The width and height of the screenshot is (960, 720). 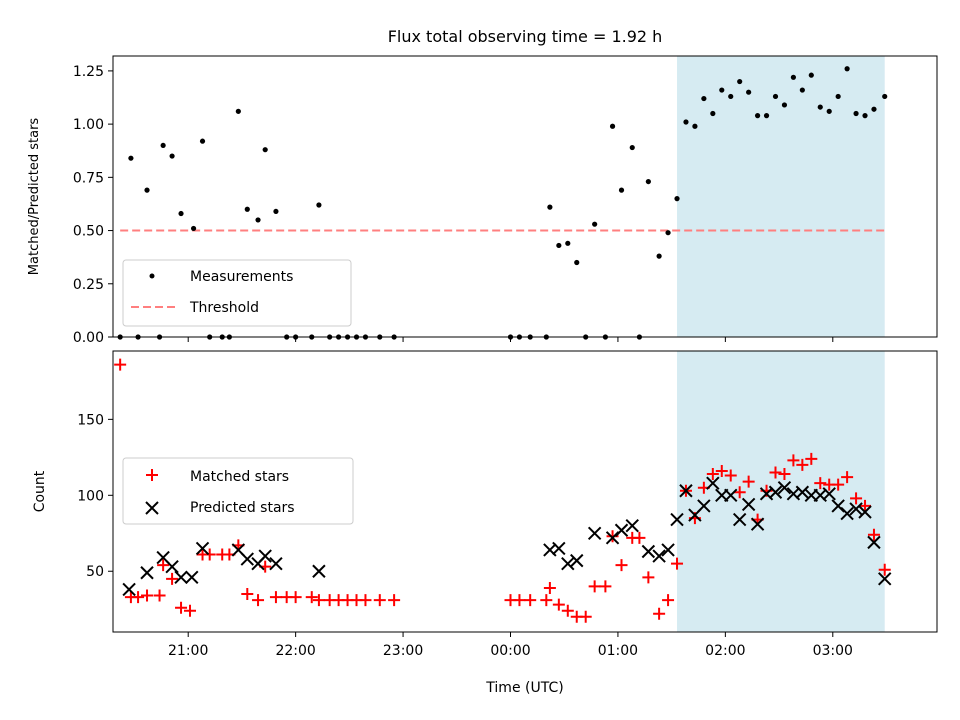 I want to click on ratio-x-ticks, so click(x=510, y=339).